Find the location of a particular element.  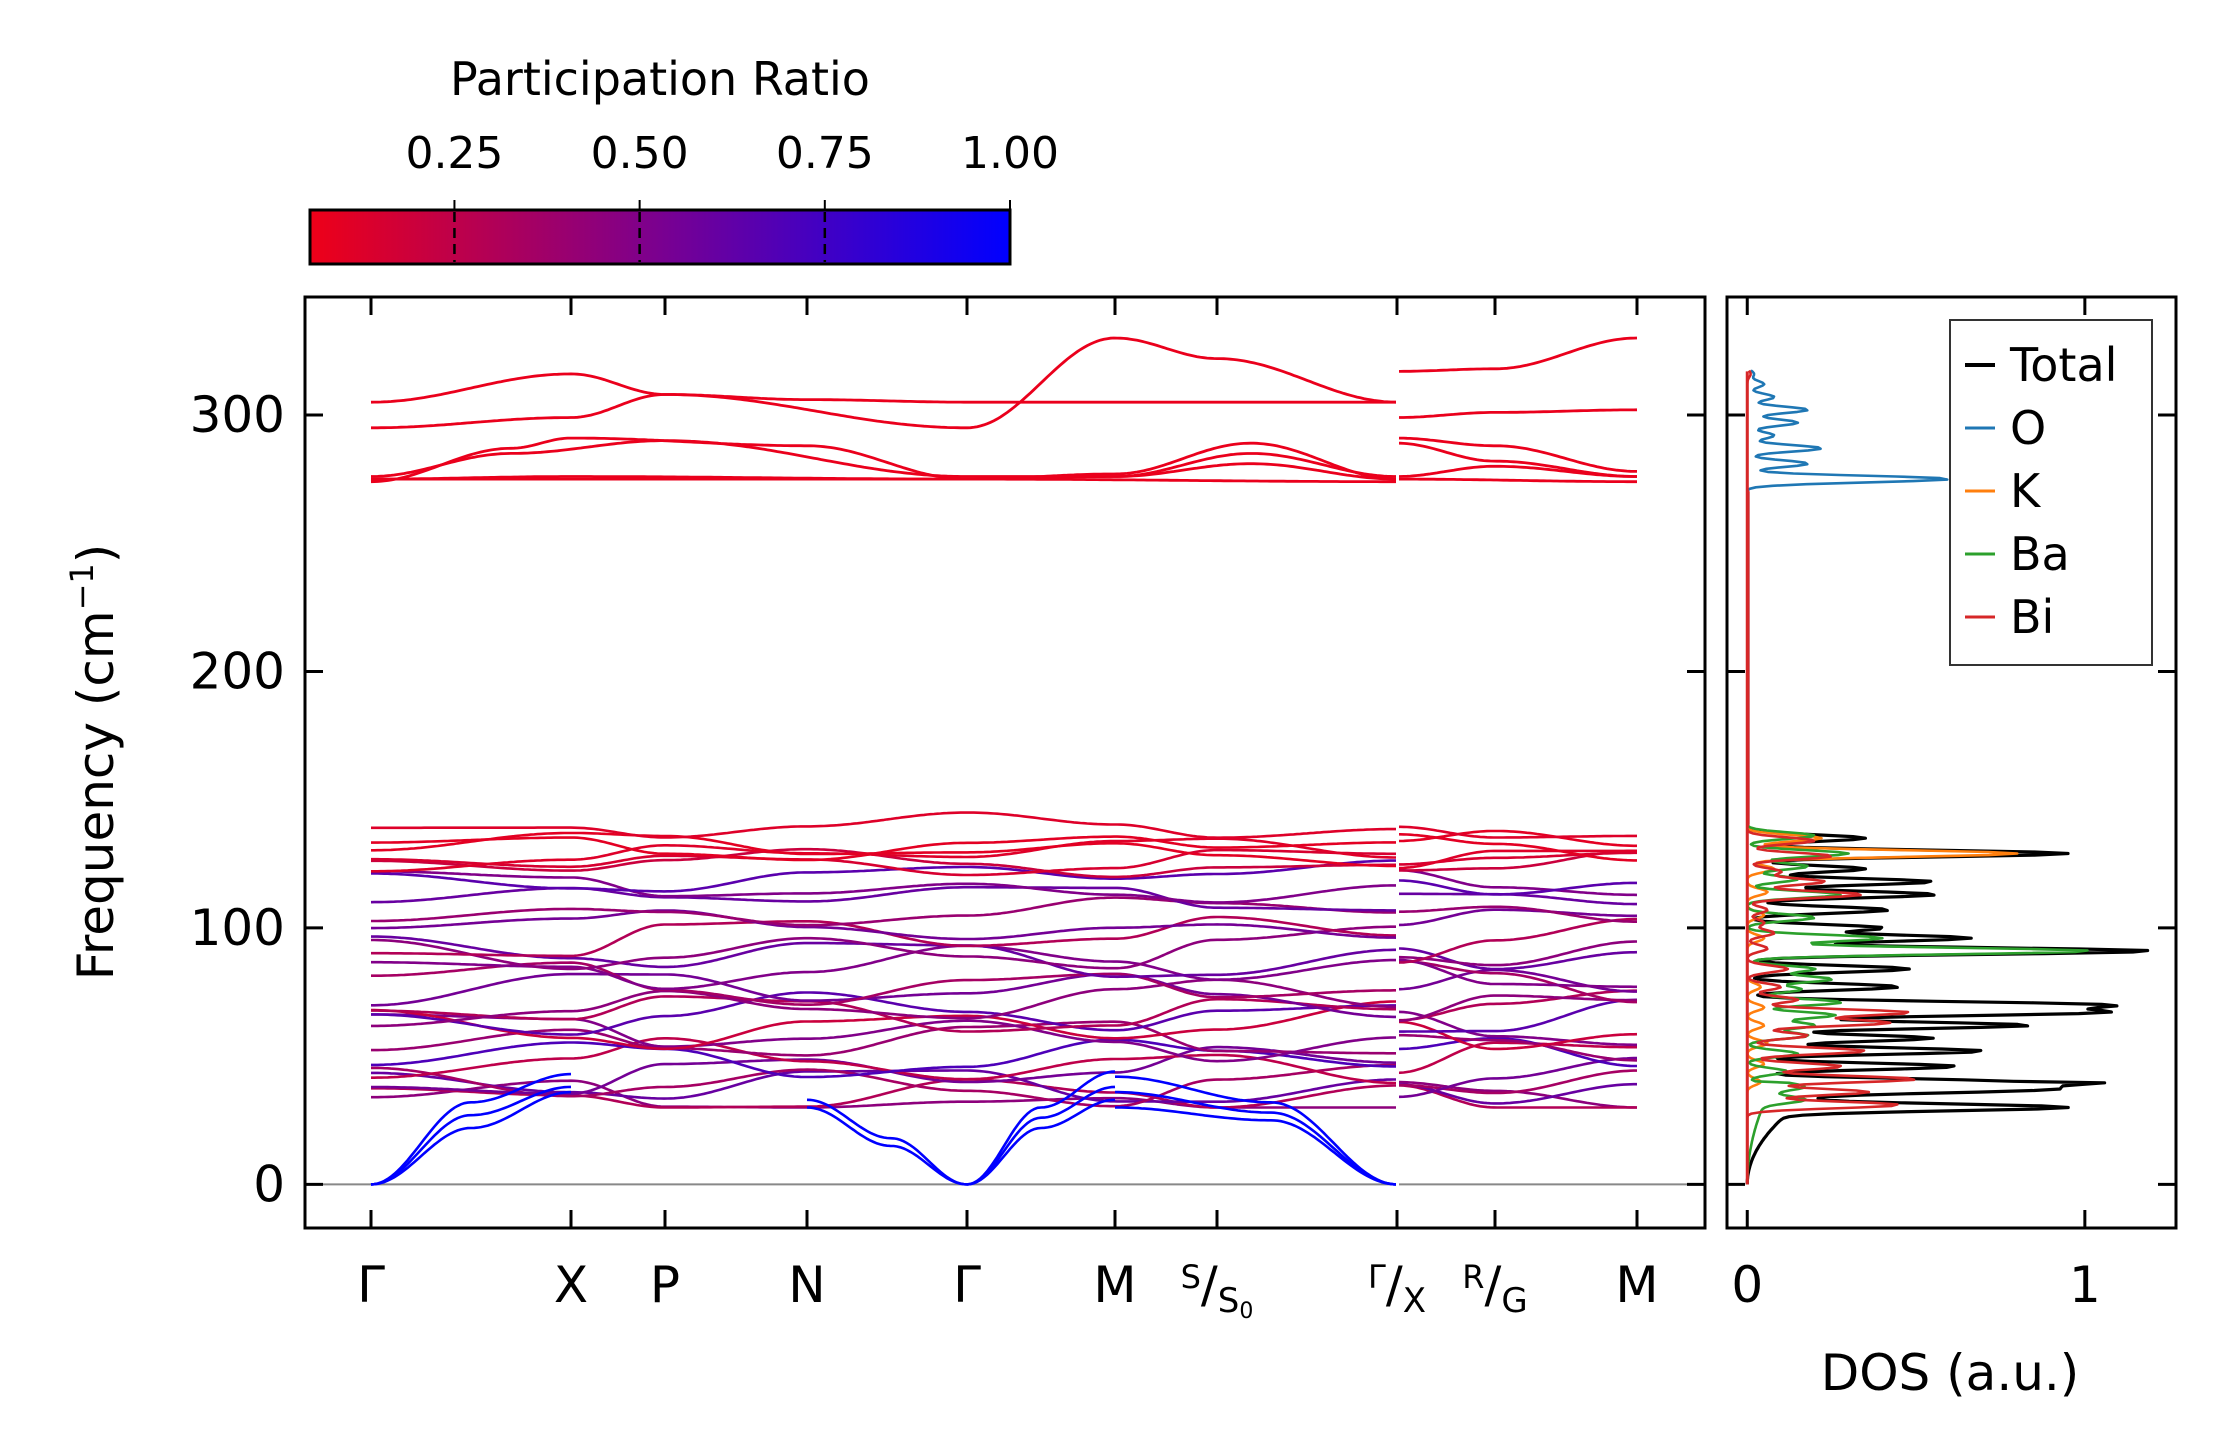

dos-plot-frame is located at coordinates (1951, 762).